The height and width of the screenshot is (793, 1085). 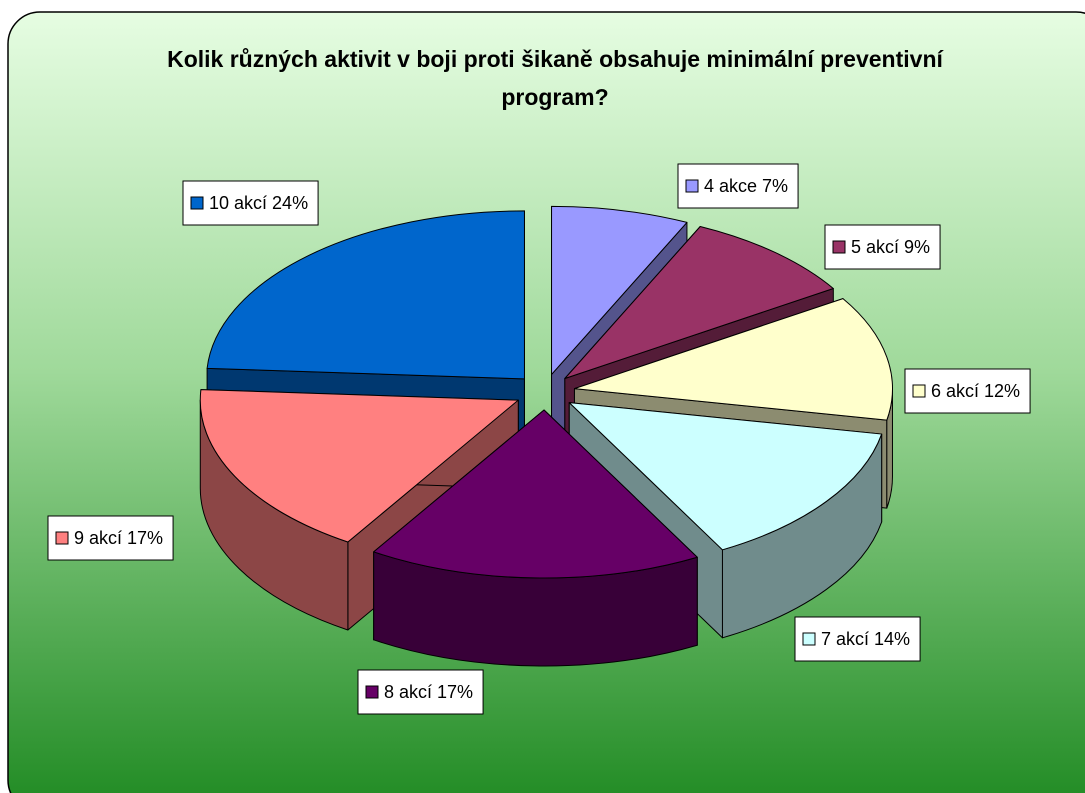 I want to click on data-label: 8 akcí 17%, so click(x=420, y=692).